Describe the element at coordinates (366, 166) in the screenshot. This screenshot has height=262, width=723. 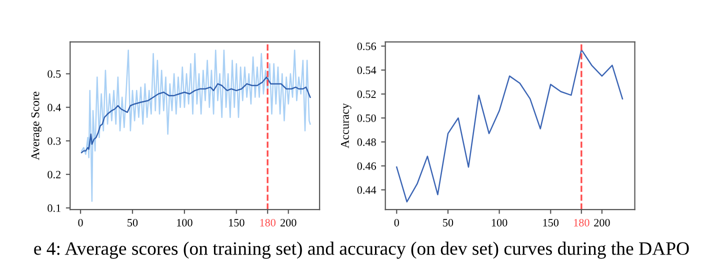
I see `y-tick-label: 0.46` at that location.